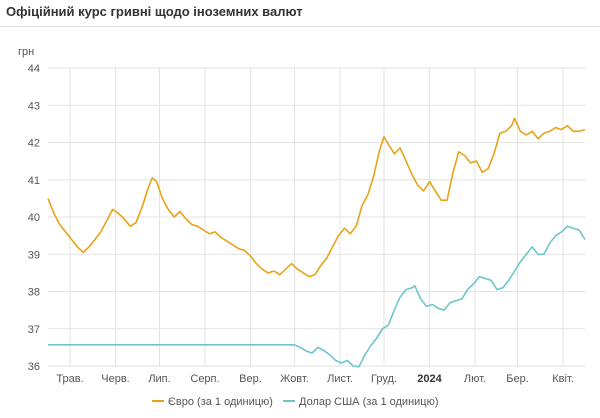  I want to click on y-tick-label-44: 44, so click(34, 69).